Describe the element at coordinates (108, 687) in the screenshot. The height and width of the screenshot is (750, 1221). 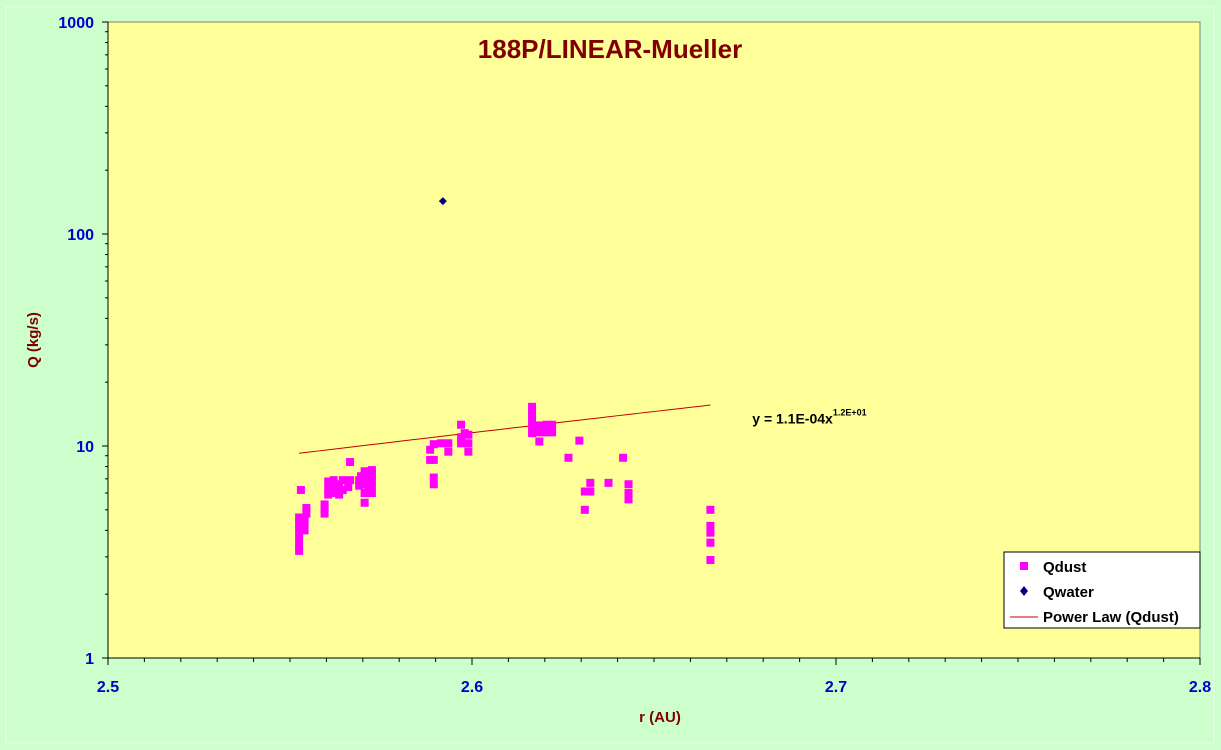
I see `x-tick-label: 2.5` at that location.